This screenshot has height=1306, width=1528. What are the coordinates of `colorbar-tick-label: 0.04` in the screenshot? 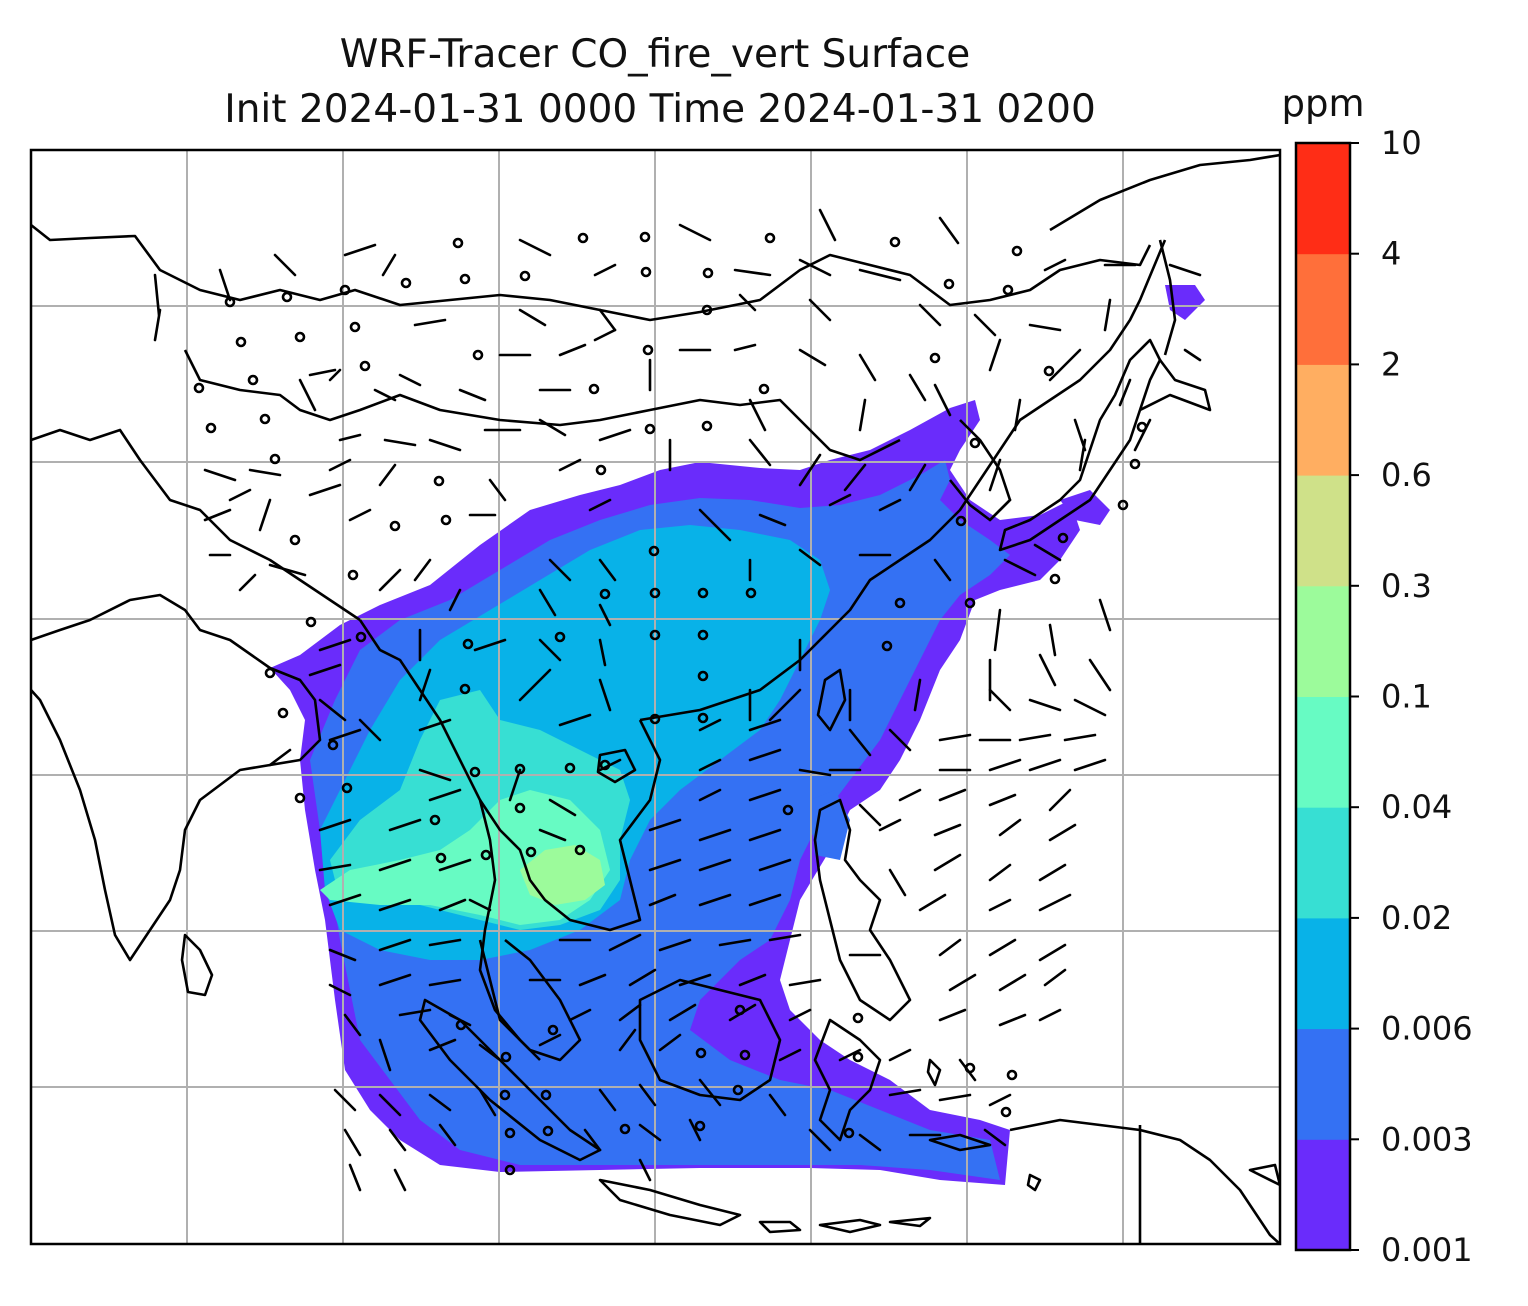 It's located at (1416, 807).